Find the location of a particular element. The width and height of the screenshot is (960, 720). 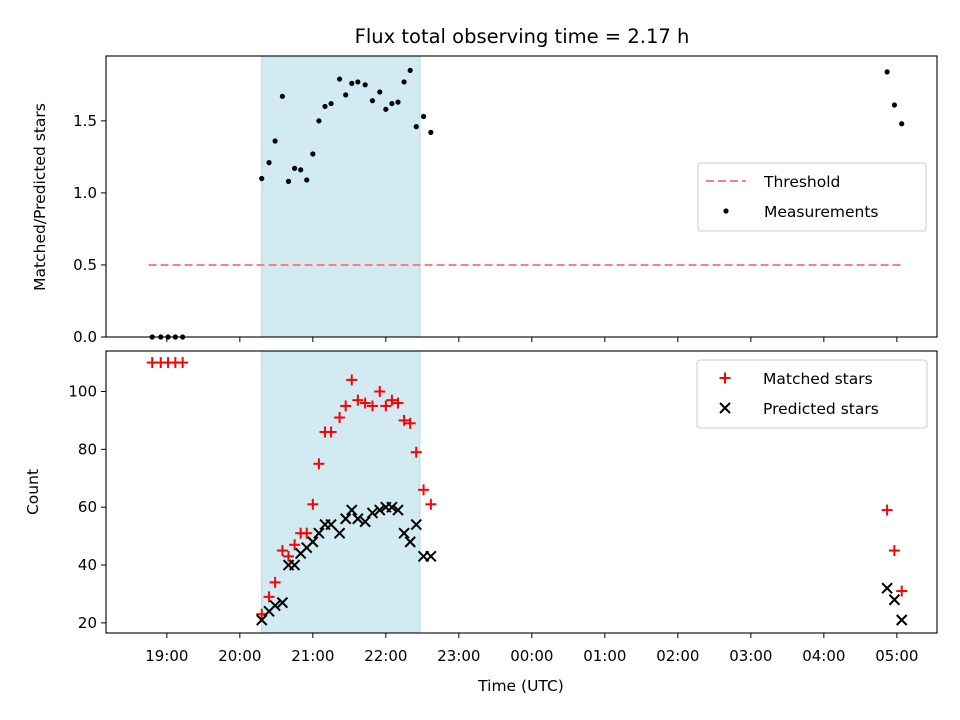

x-tick-label: 22:00 is located at coordinates (385, 656).